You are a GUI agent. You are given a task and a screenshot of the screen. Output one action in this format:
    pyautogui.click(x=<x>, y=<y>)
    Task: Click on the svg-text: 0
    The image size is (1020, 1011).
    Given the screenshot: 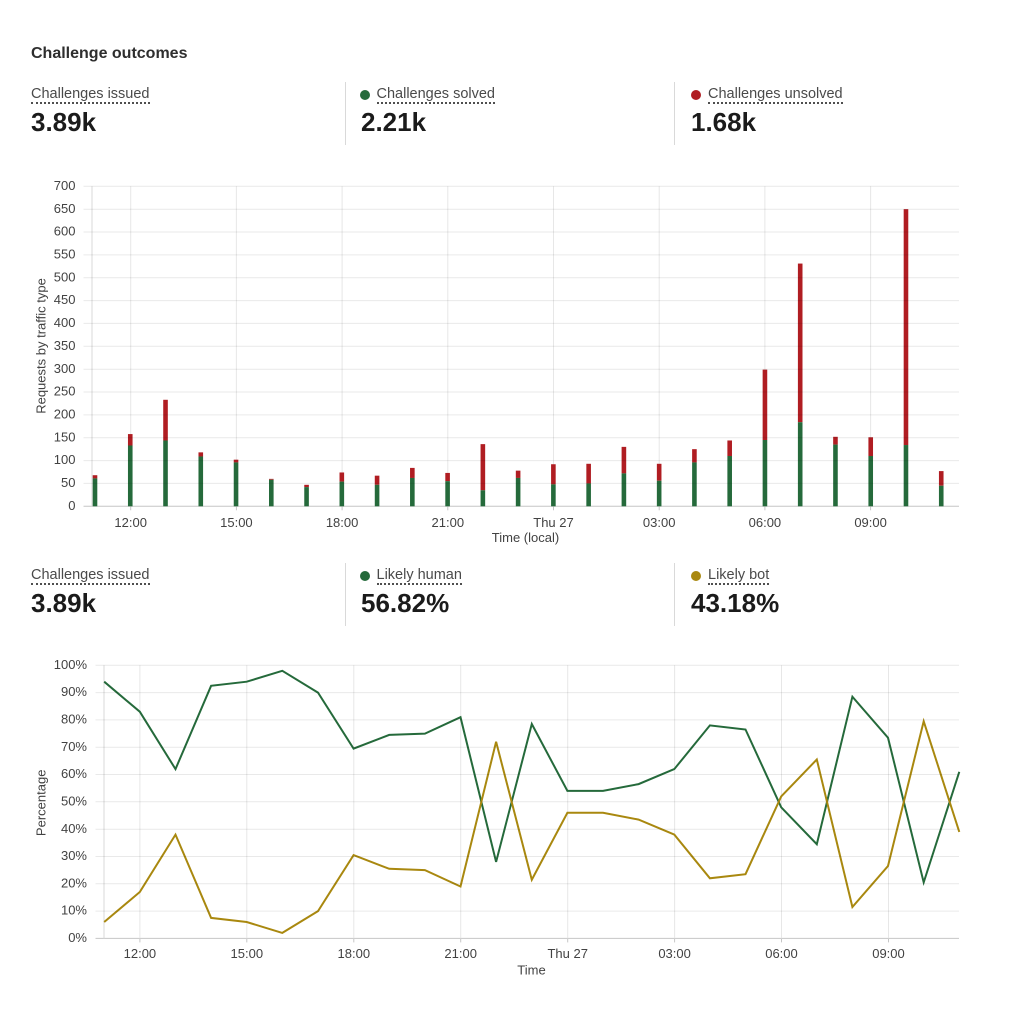 What is the action you would take?
    pyautogui.click(x=71, y=505)
    